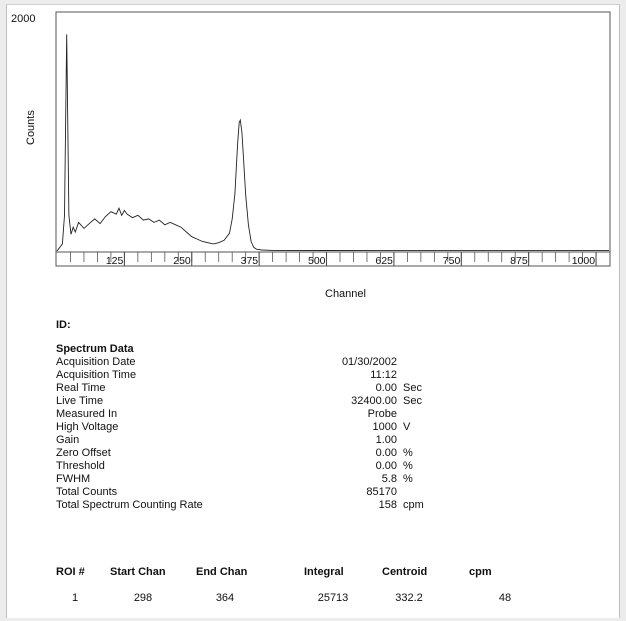  Describe the element at coordinates (23, 19) in the screenshot. I see `y-axis-max-label: 2000` at that location.